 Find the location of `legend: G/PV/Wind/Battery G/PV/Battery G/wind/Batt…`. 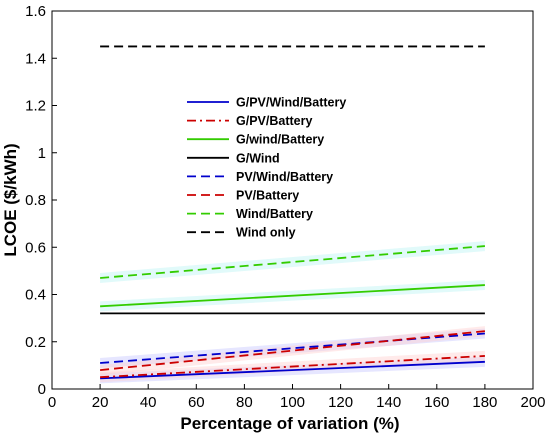

legend: G/PV/Wind/Battery G/PV/Battery G/wind/Batt… is located at coordinates (266, 168).